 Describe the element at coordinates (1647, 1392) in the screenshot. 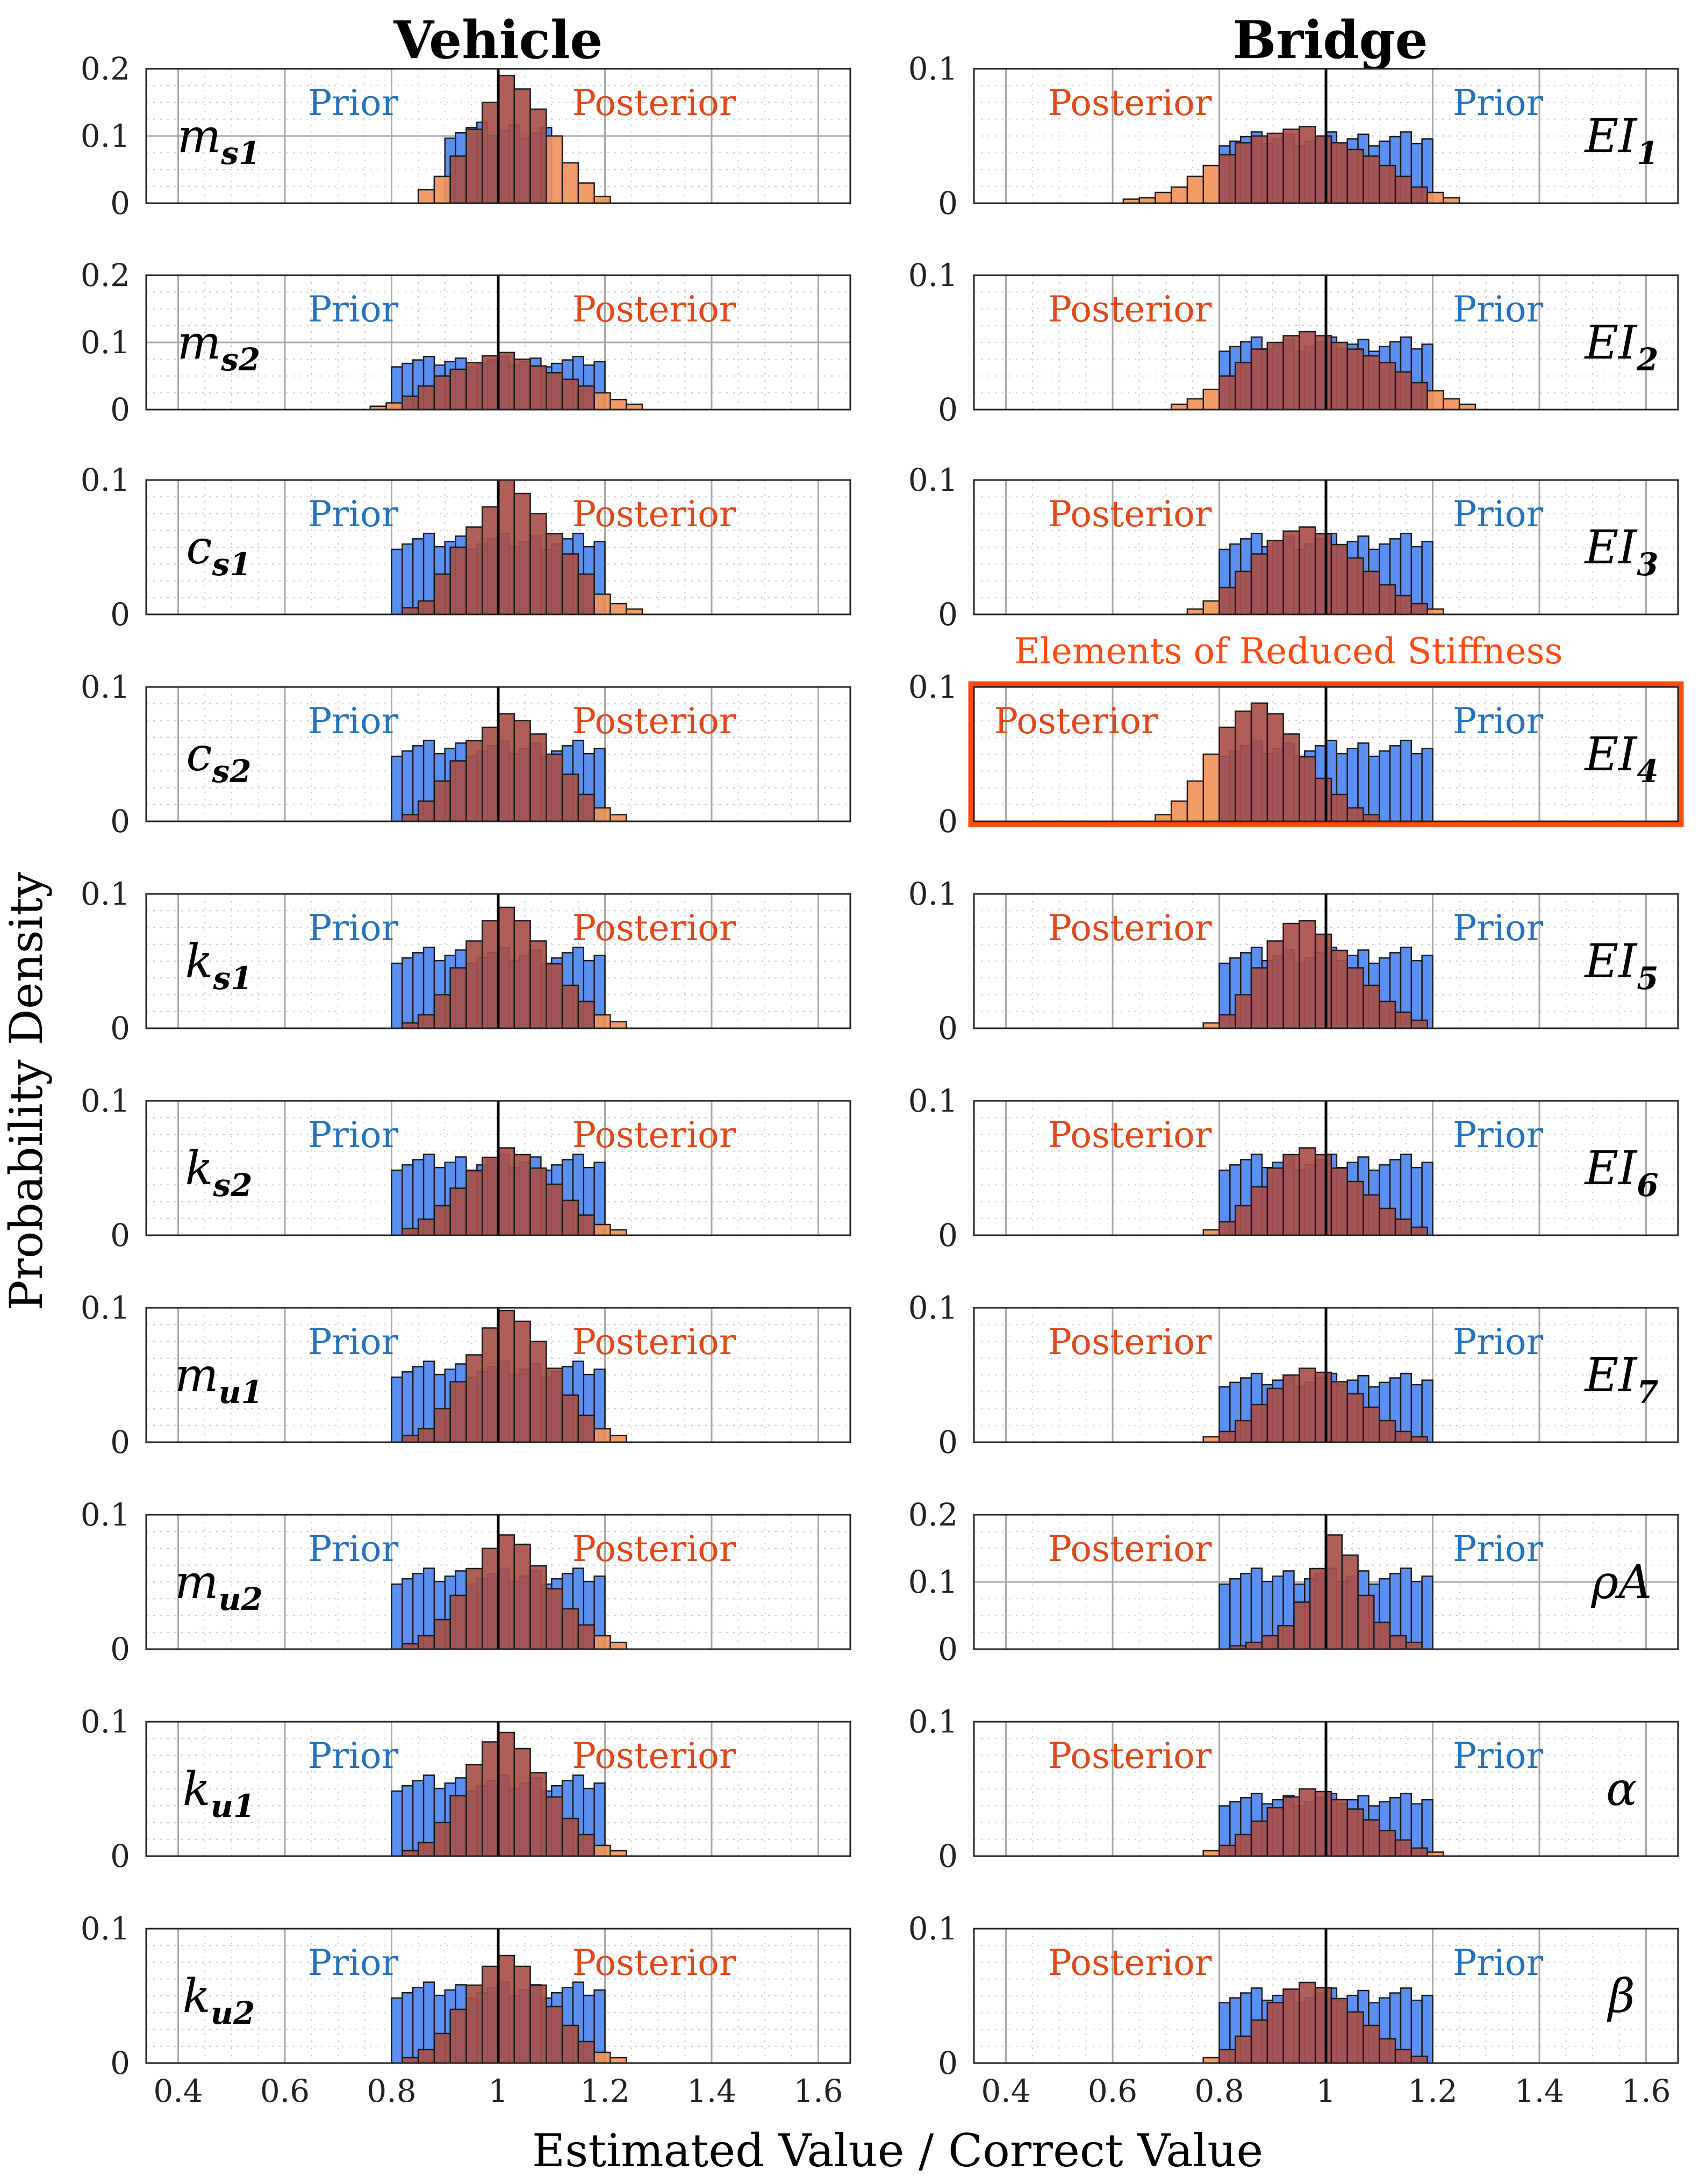

I see `param-subscript: 7` at that location.